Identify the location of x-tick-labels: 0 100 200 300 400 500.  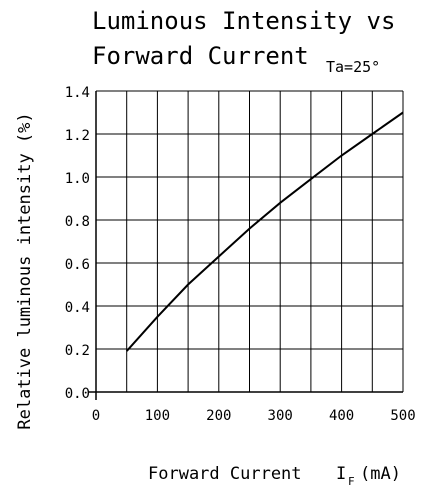
(254, 416).